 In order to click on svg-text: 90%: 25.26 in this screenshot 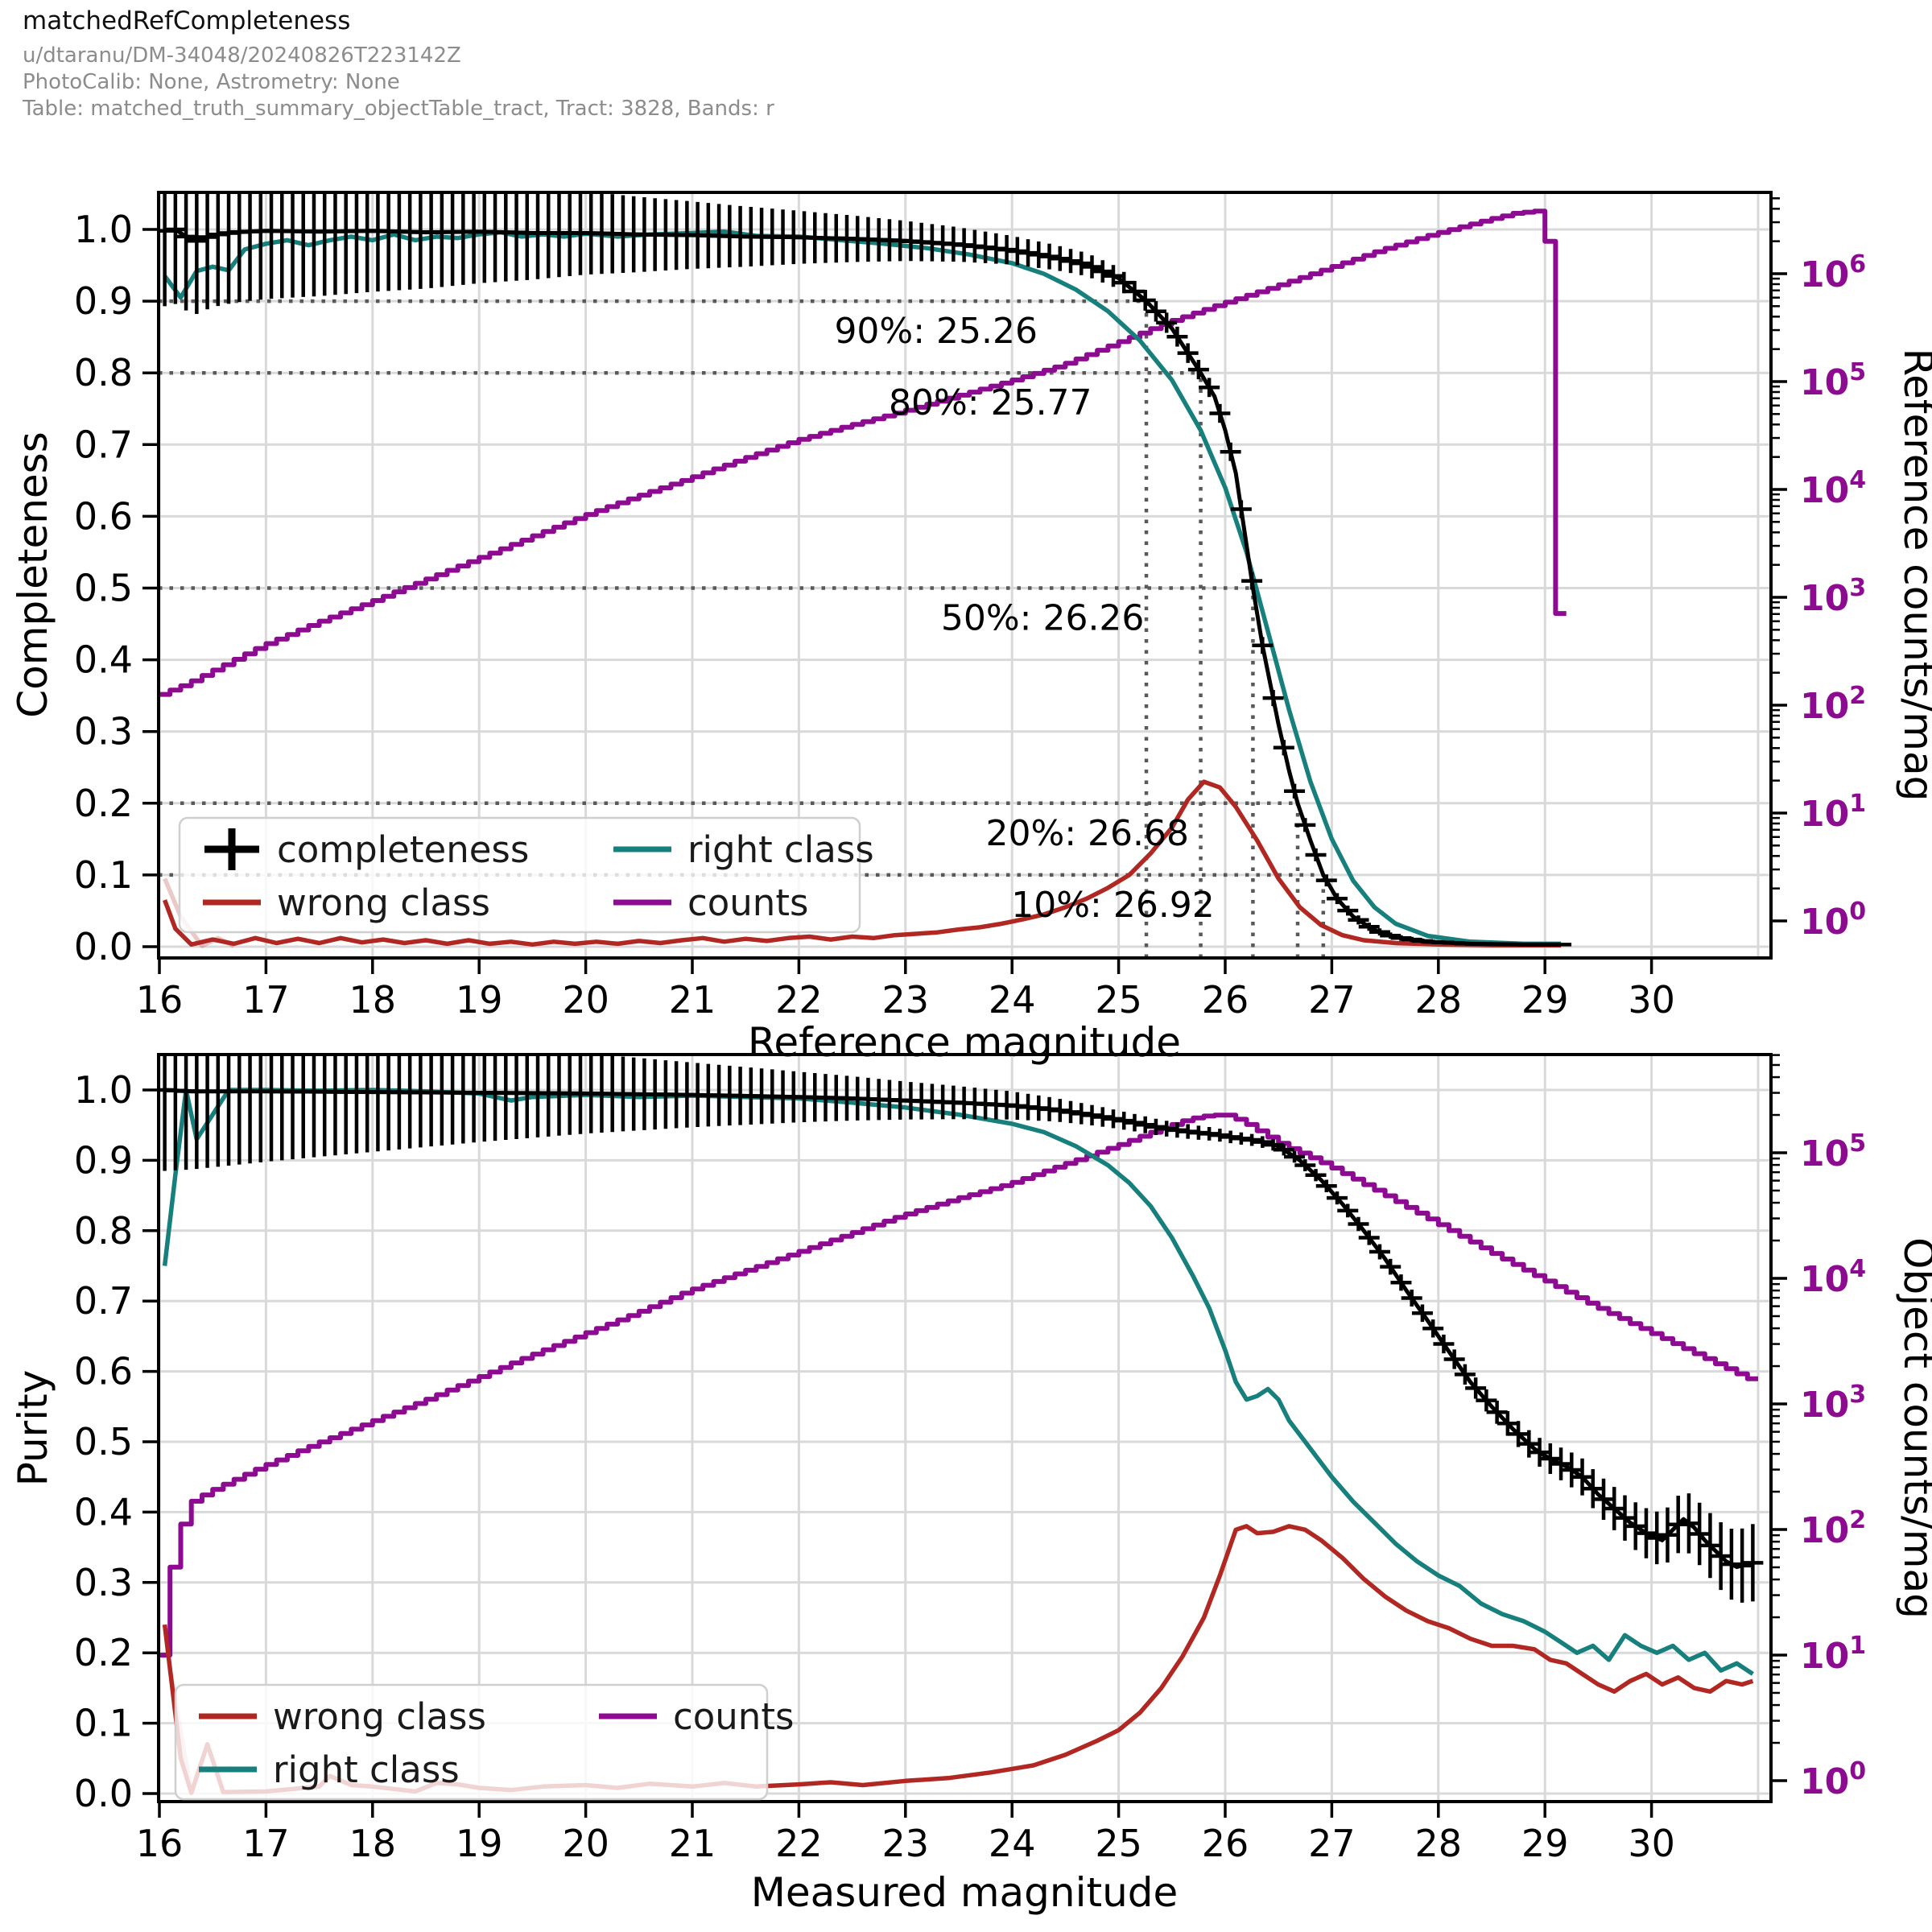, I will do `click(936, 331)`.